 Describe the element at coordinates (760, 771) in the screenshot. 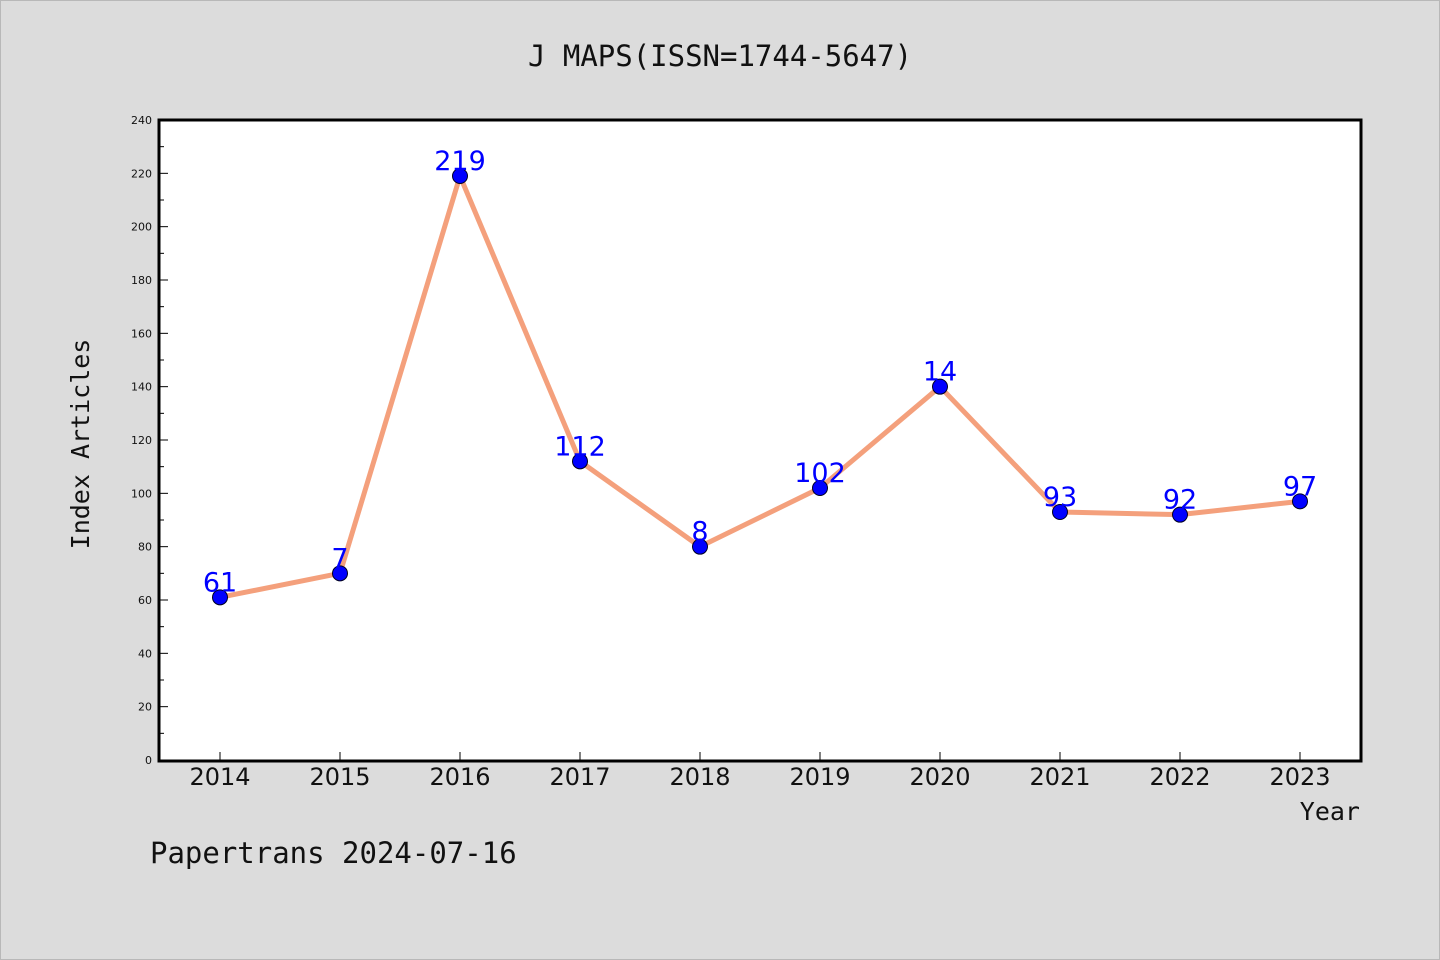

I see `x-axis: 2014 2015 2016 2017 2018 2019 2020 2021 2022 2023` at that location.